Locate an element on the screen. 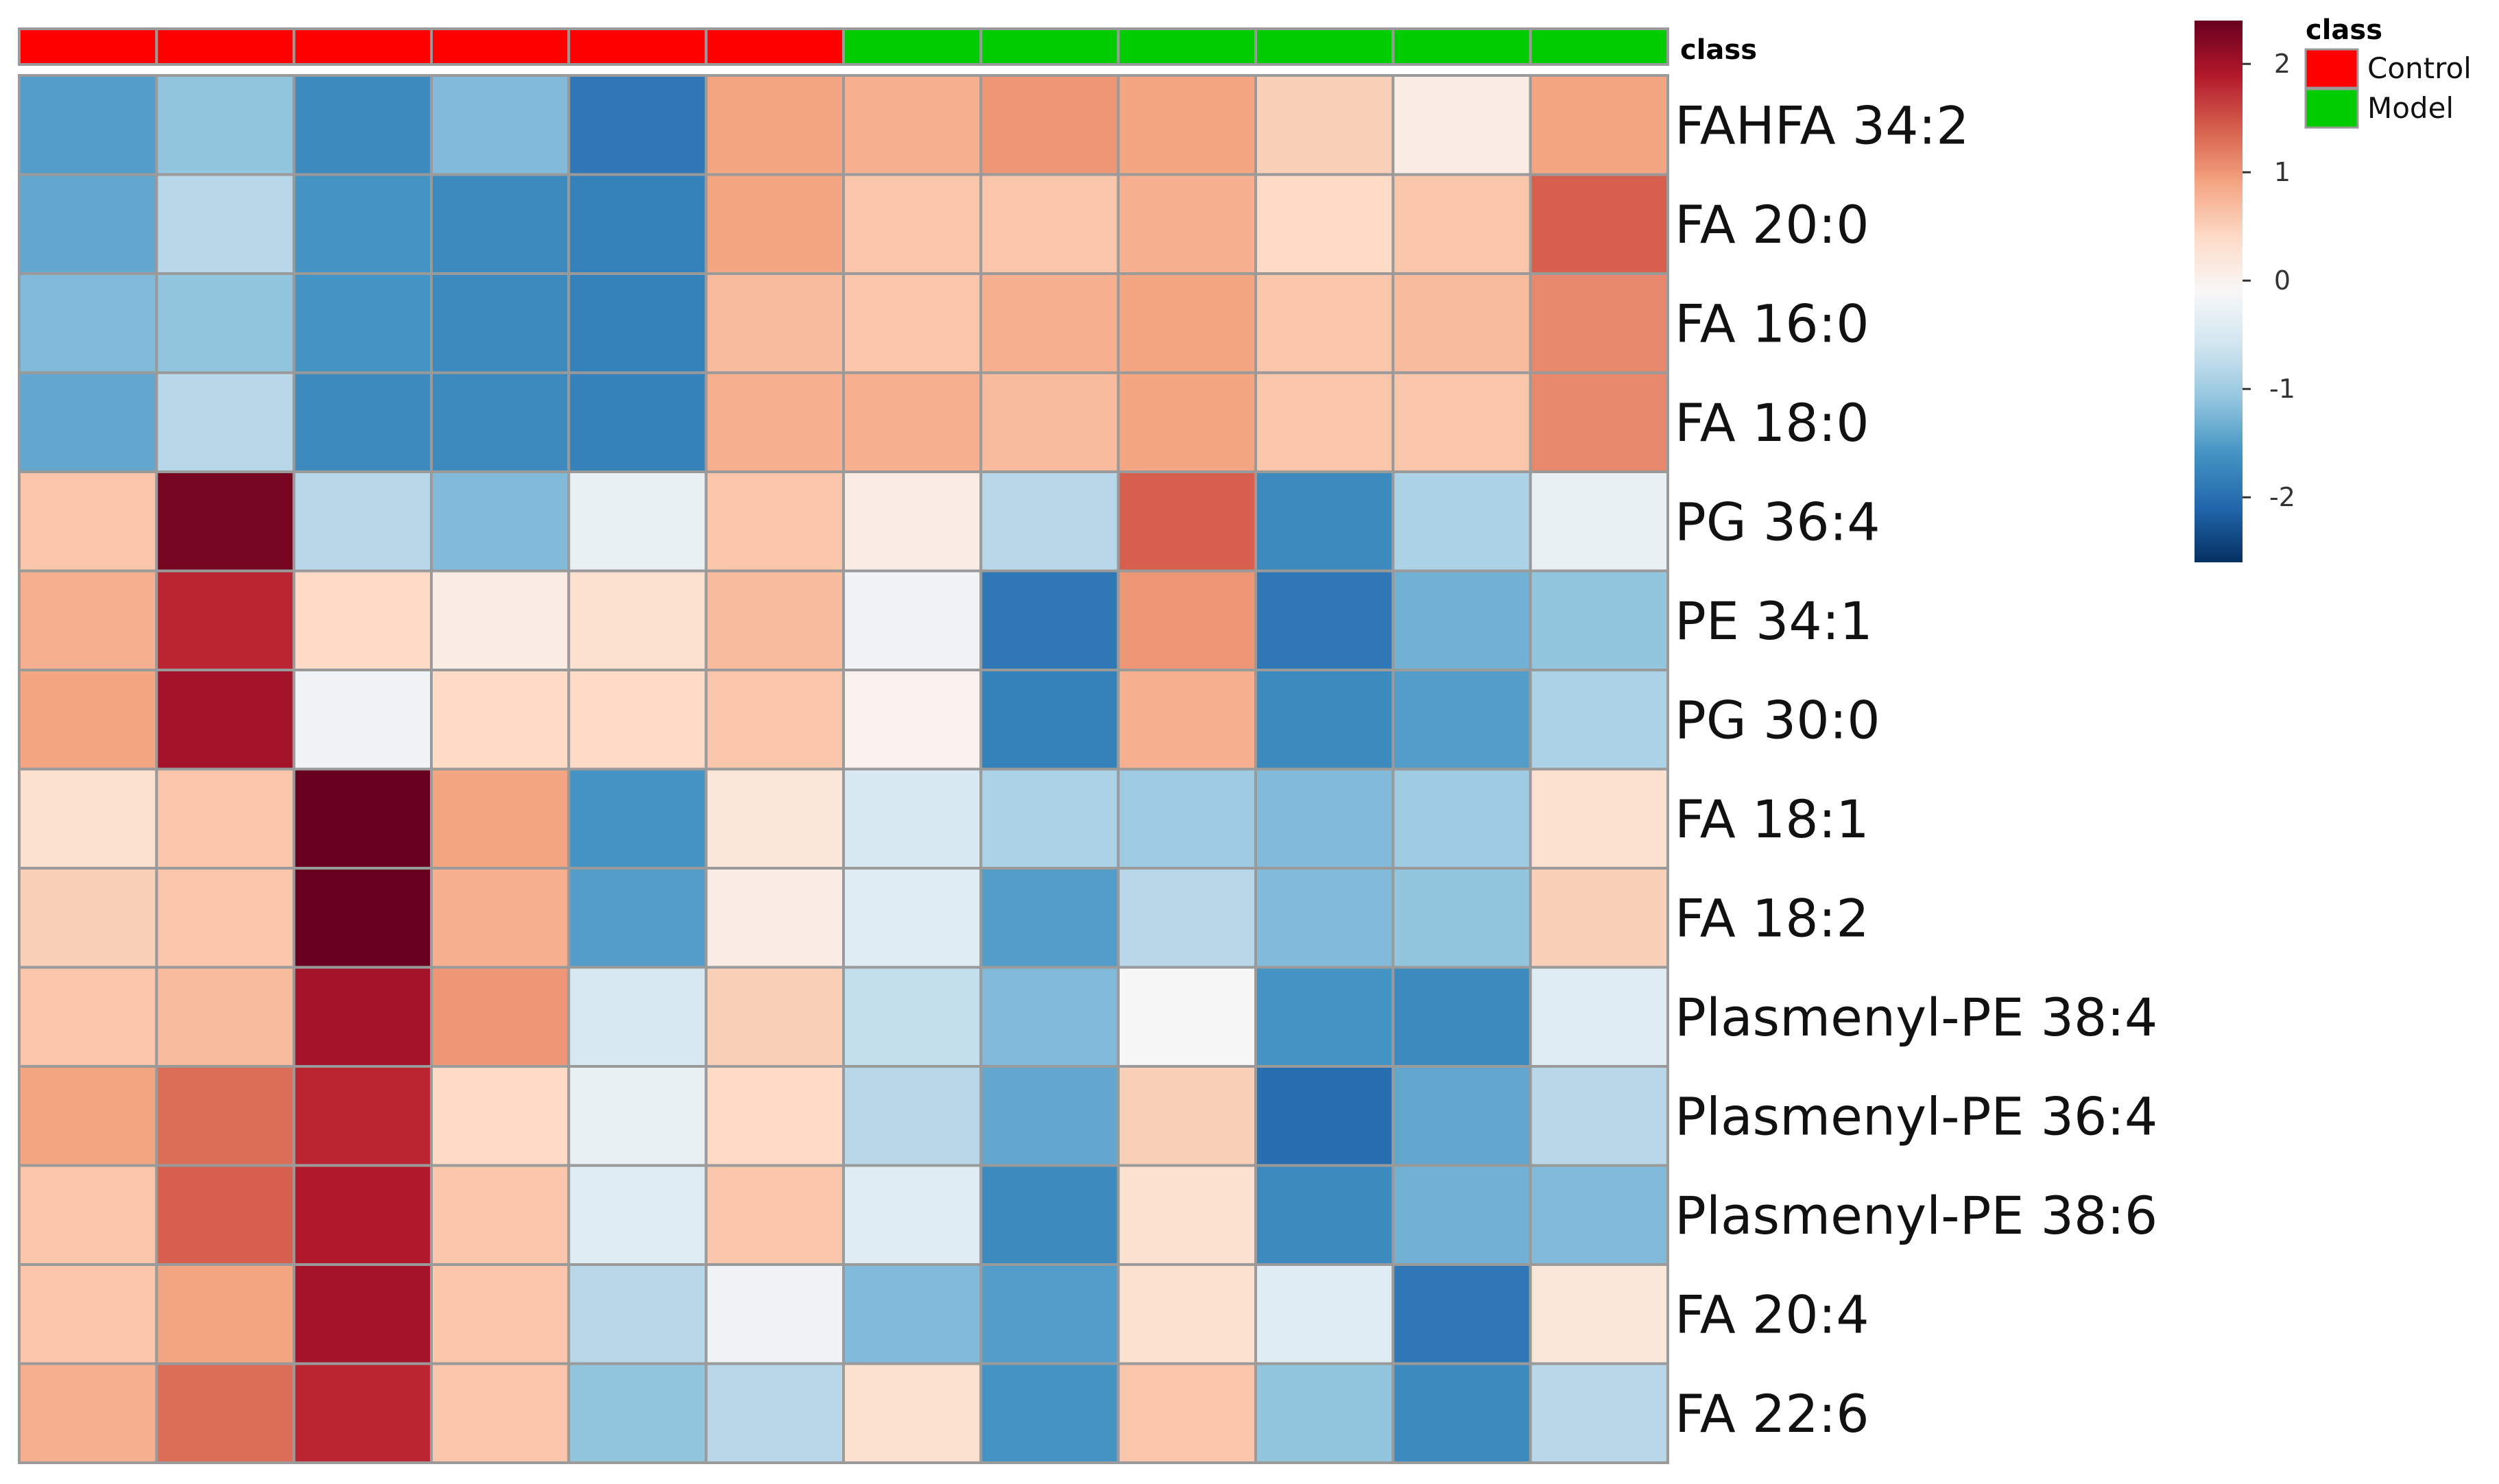 This screenshot has height=1484, width=2499. row-label: PE 34:1 is located at coordinates (1774, 620).